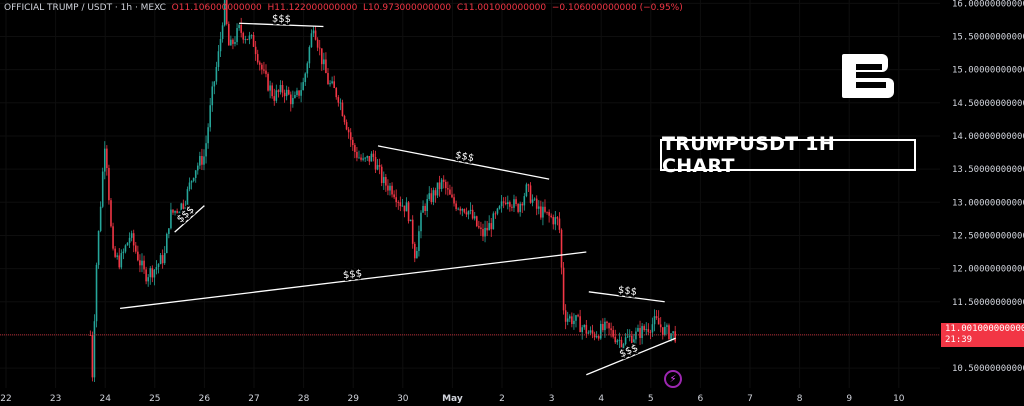 Image resolution: width=1024 pixels, height=406 pixels. Describe the element at coordinates (988, 369) in the screenshot. I see `y-tick-label: 10.500000000000` at that location.